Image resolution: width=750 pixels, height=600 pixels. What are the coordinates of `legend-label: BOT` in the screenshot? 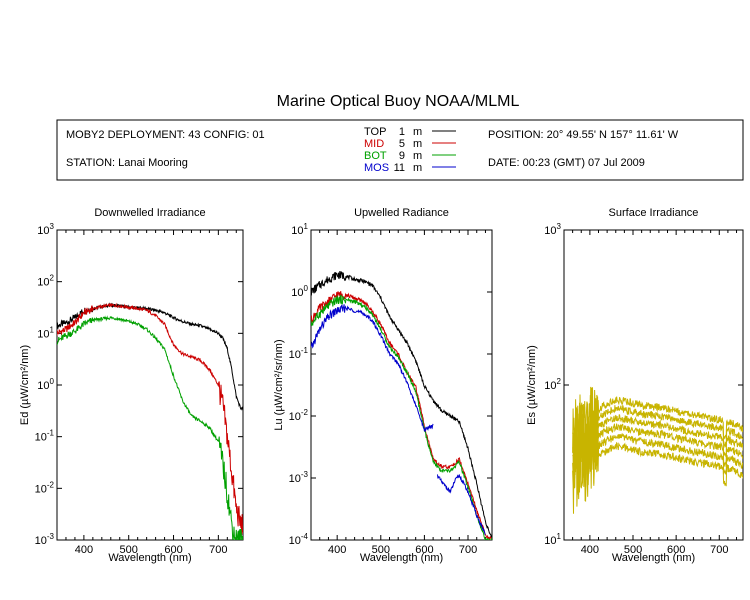 It's located at (375, 156).